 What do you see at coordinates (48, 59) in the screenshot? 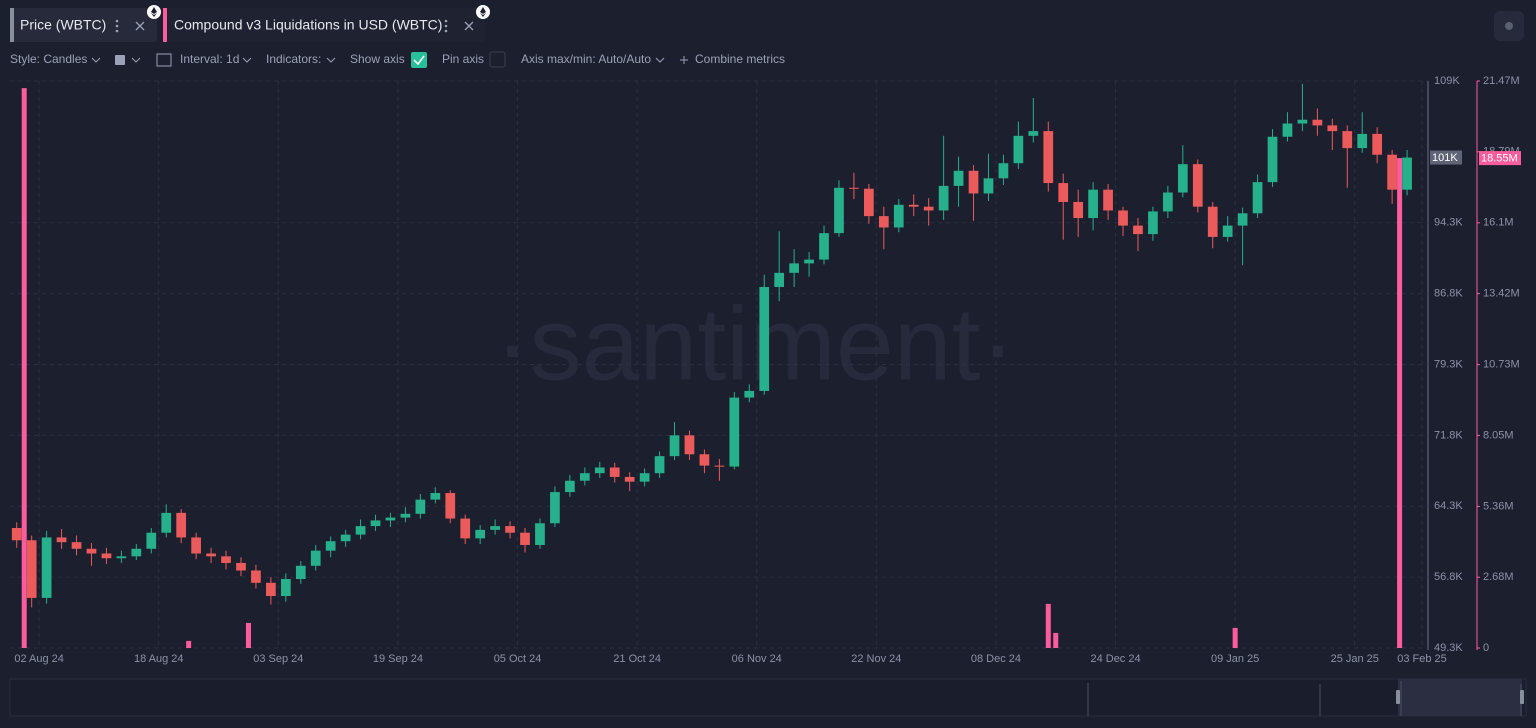
I see `style-select: Style: Candles` at bounding box center [48, 59].